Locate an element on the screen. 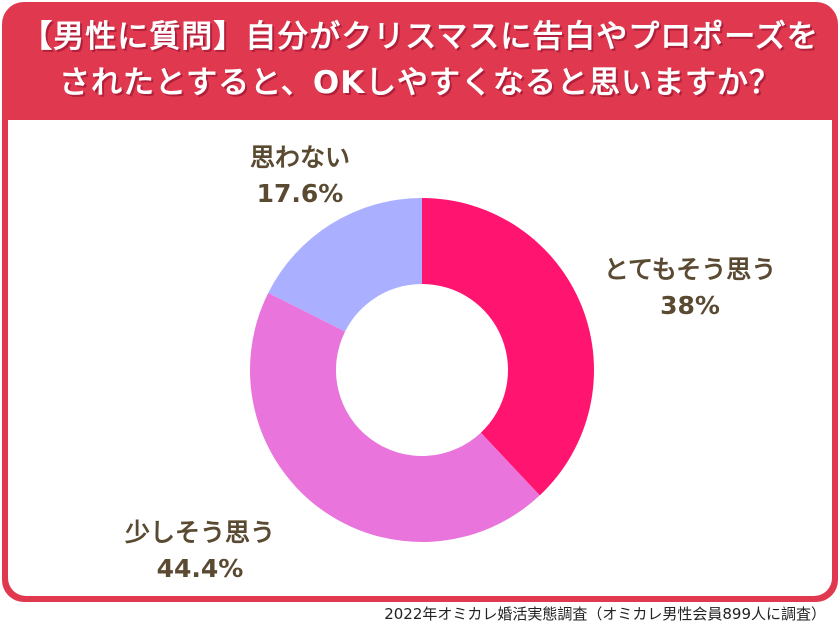 The image size is (840, 630). label-value: 38% is located at coordinates (690, 305).